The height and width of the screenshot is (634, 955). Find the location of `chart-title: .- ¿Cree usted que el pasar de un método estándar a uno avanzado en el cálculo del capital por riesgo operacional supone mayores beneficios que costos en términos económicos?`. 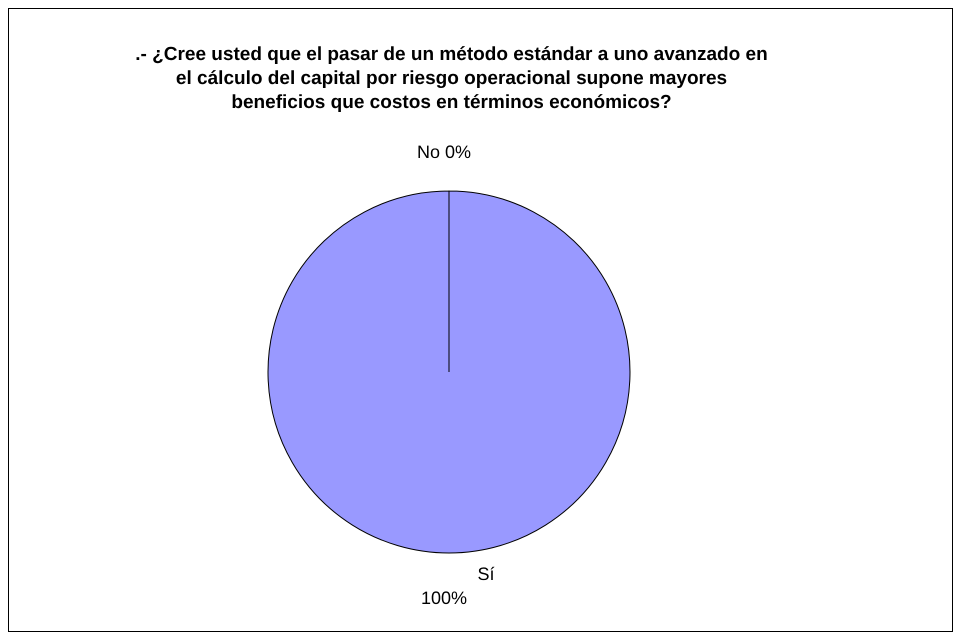

chart-title: .- ¿Cree usted que el pasar de un método estándar a uno avanzado en el cálculo del capital por riesgo operacional supone mayores beneficios que costos en términos económicos? is located at coordinates (451, 79).